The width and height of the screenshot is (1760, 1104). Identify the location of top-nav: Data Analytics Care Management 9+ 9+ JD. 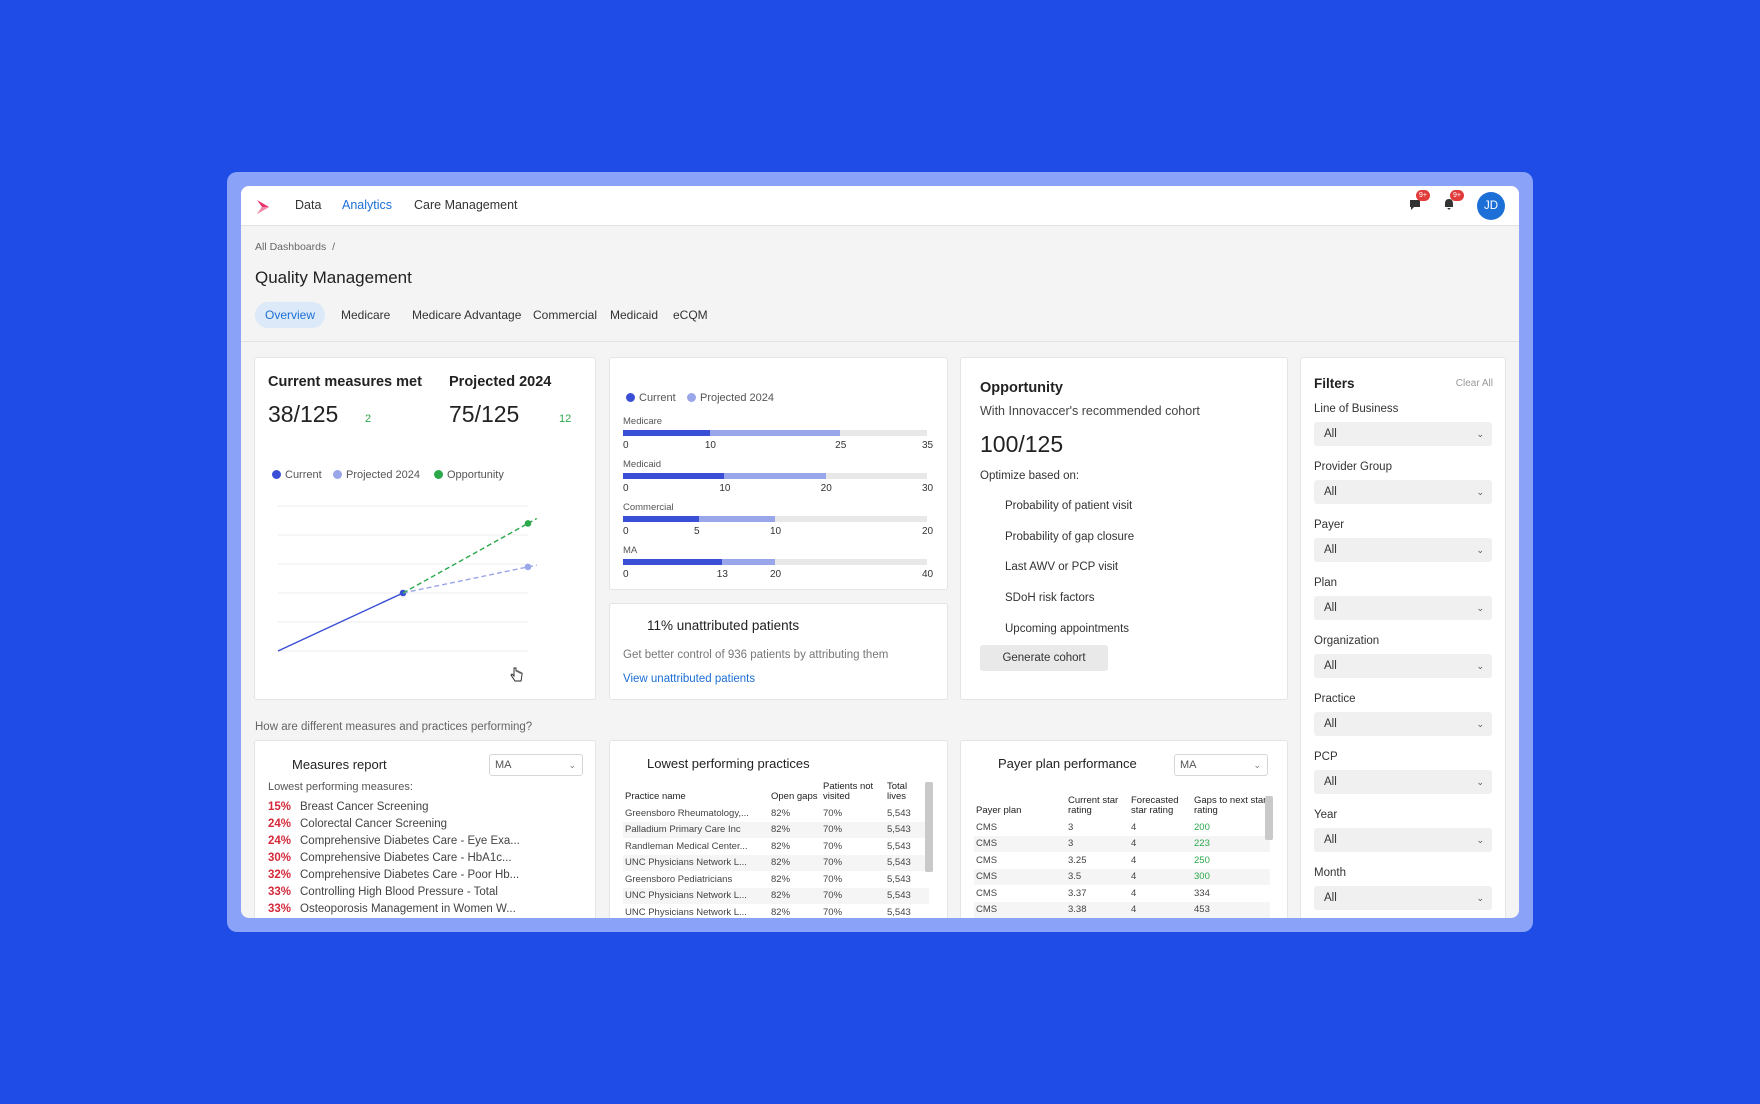
(880, 206).